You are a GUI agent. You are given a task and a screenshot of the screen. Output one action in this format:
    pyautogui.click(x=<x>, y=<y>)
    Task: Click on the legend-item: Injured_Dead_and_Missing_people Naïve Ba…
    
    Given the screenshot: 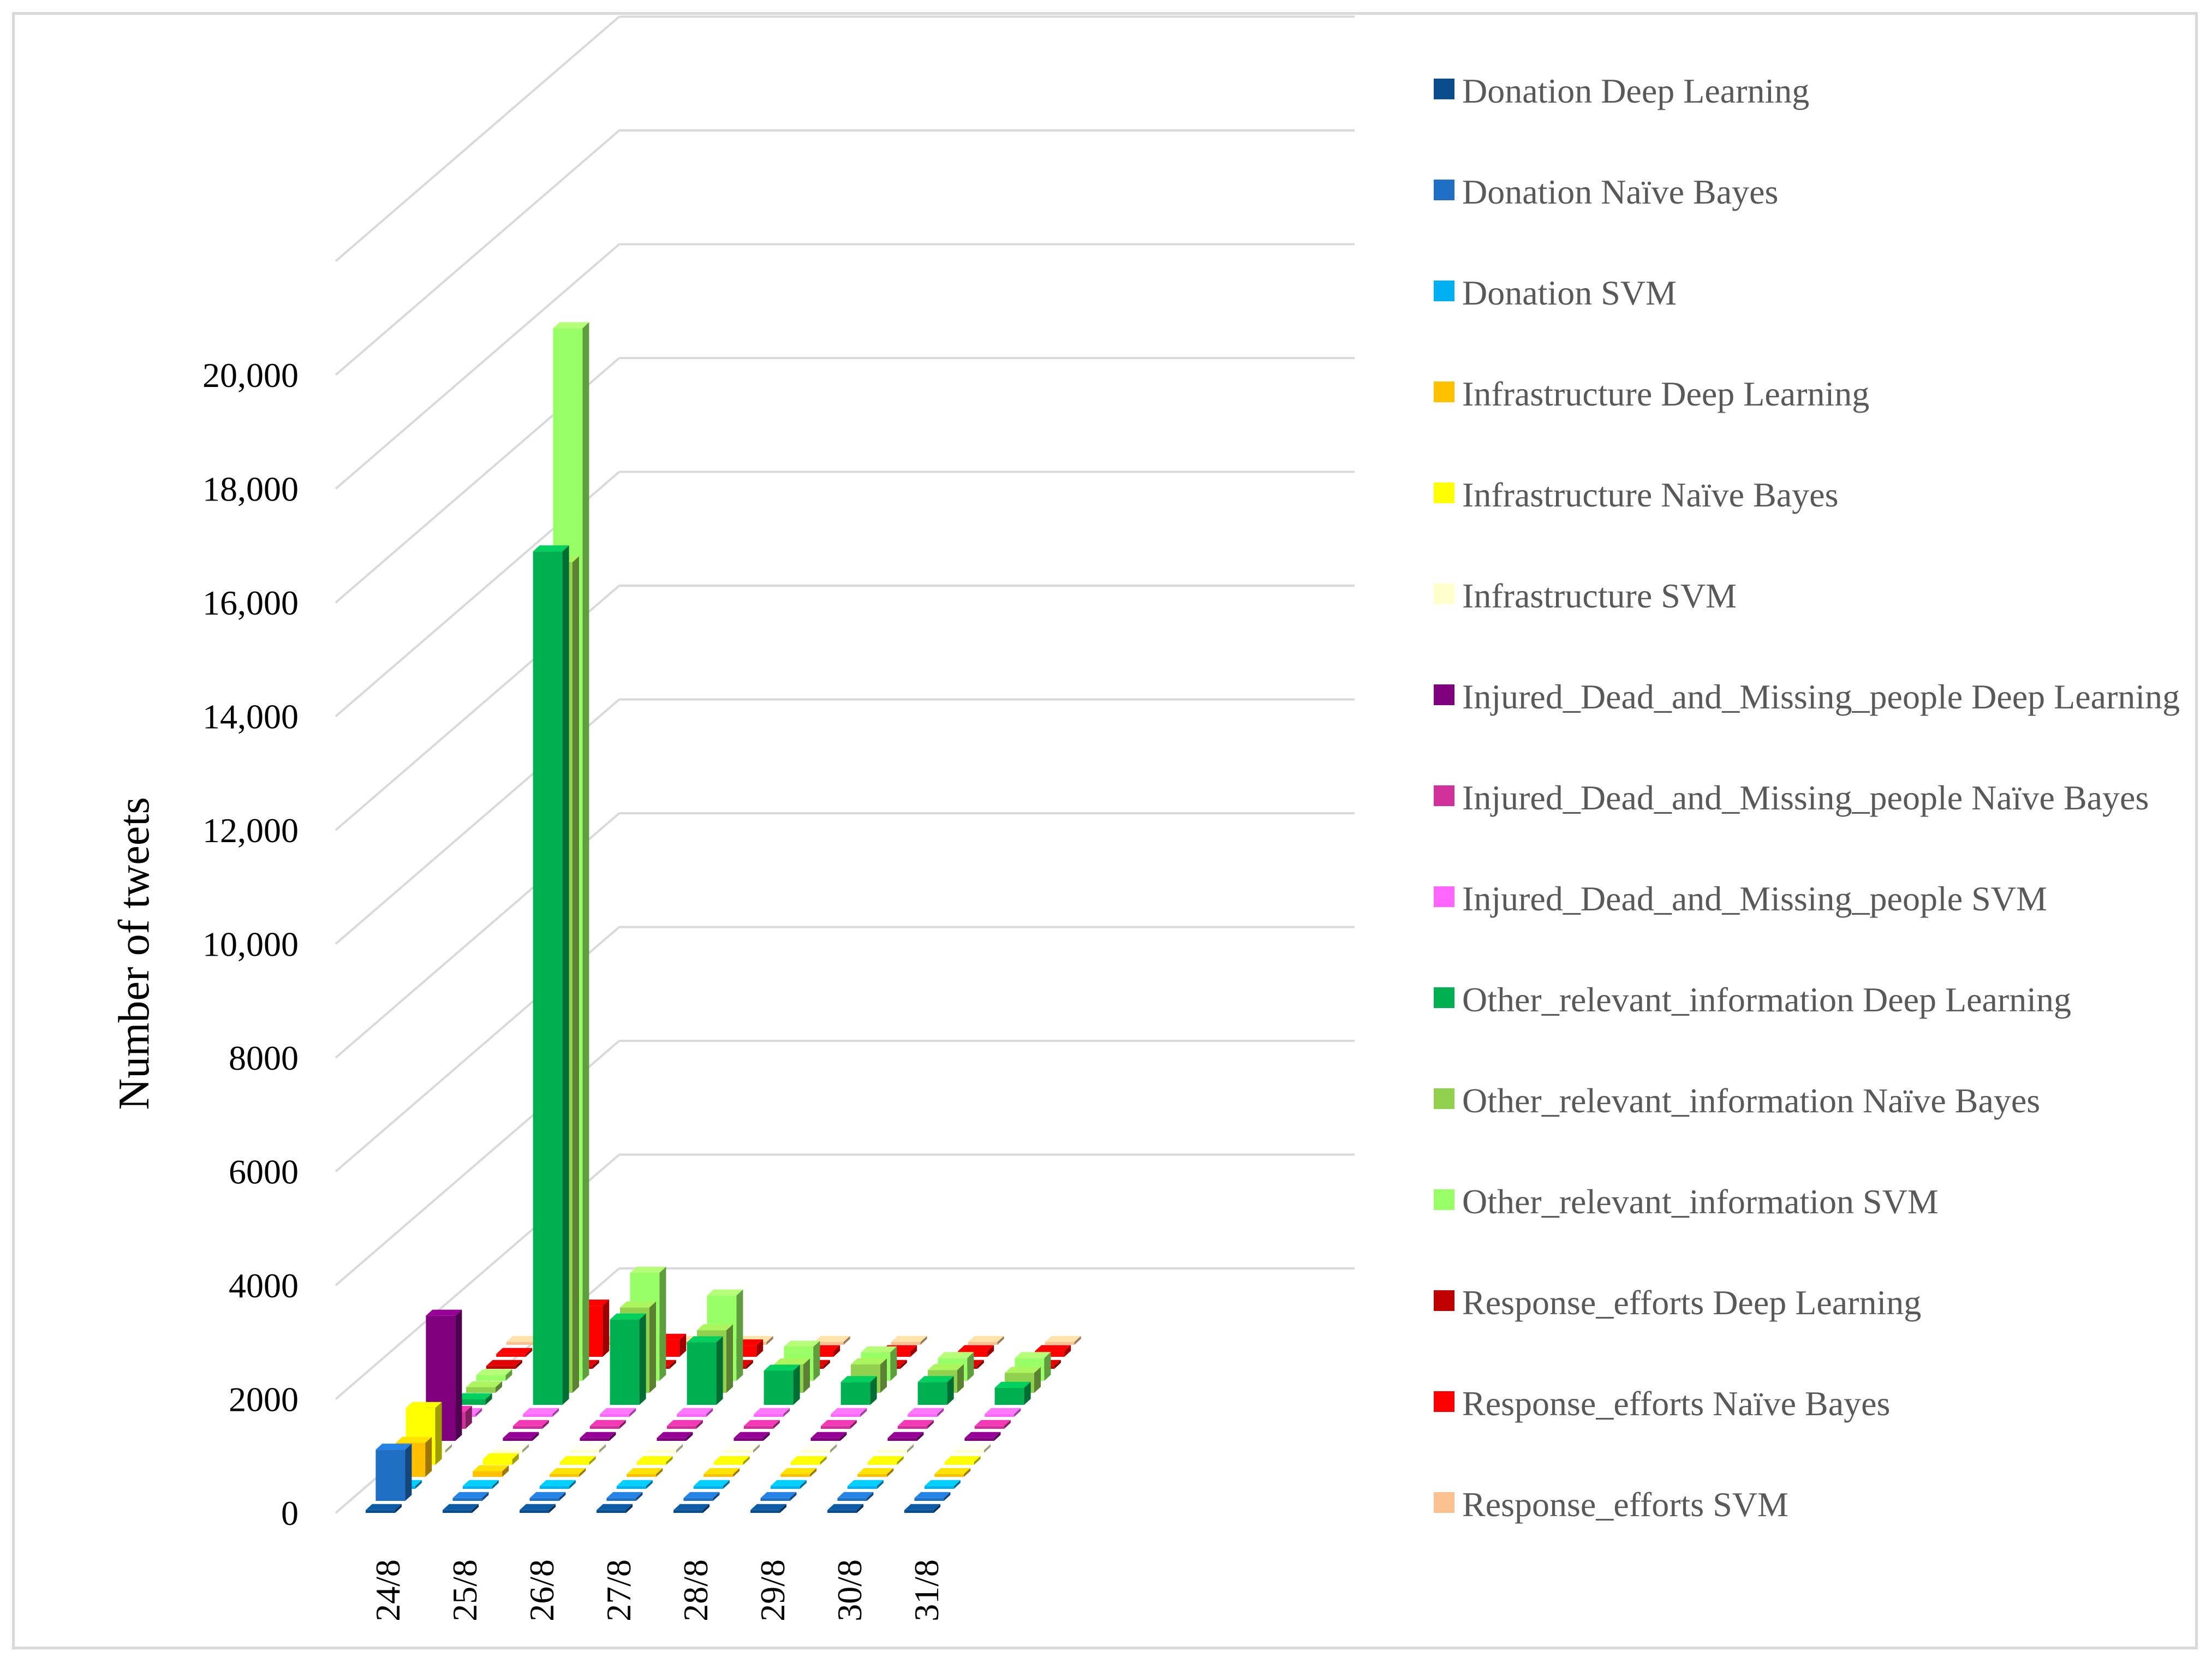 What is the action you would take?
    pyautogui.click(x=1813, y=798)
    